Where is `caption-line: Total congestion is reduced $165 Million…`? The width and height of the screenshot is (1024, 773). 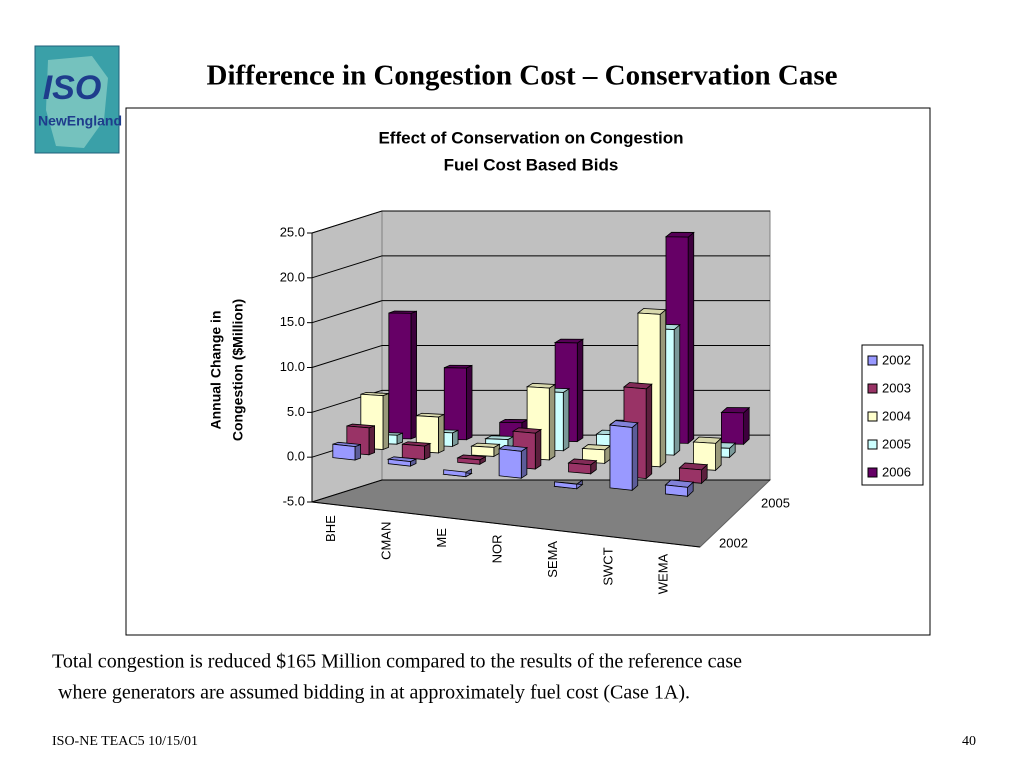
caption-line: Total congestion is reduced $165 Million… is located at coordinates (397, 662).